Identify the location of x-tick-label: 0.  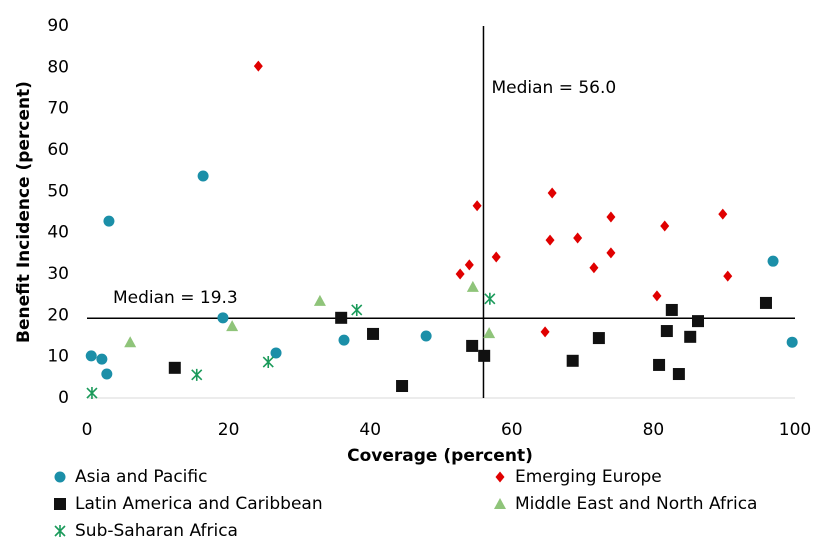
(87, 430).